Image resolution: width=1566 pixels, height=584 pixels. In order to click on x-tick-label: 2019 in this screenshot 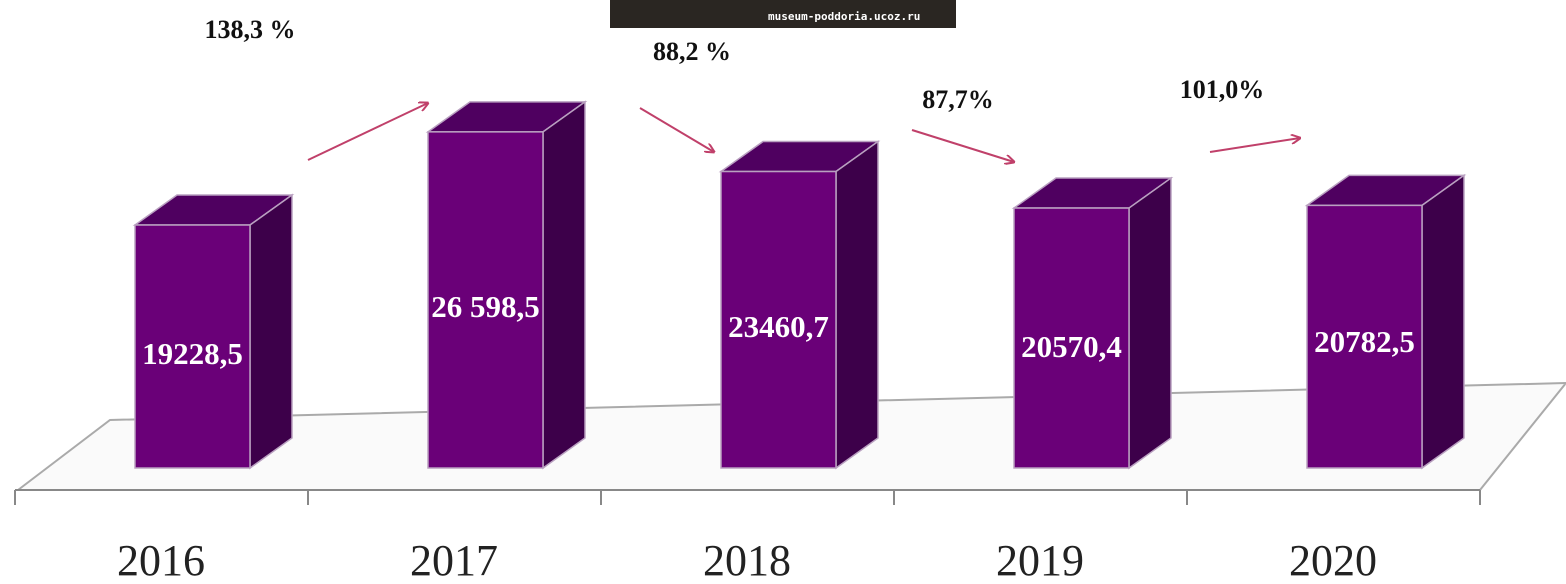, I will do `click(1040, 560)`.